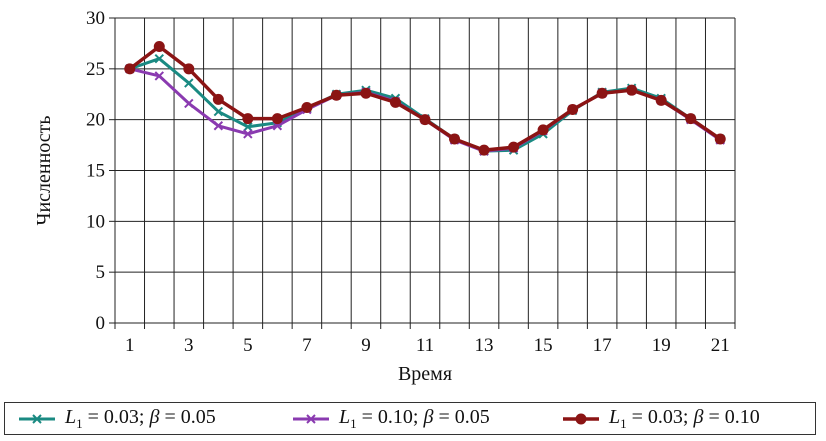  Describe the element at coordinates (720, 345) in the screenshot. I see `x-tick-label: 21` at that location.